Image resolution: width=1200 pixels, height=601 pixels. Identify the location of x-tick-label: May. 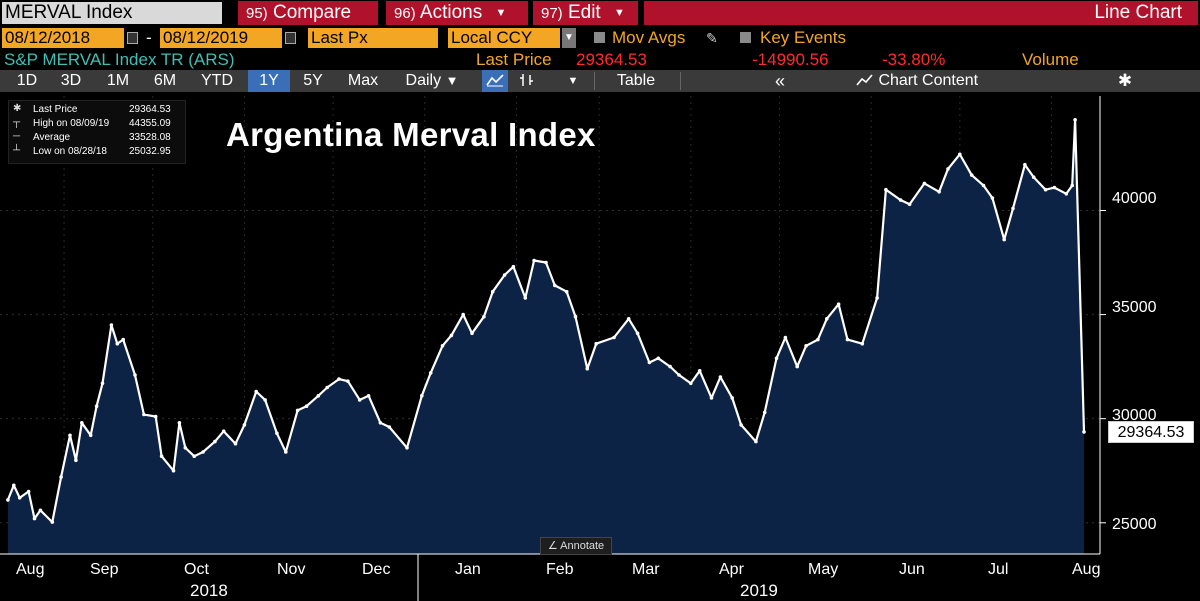
(823, 569).